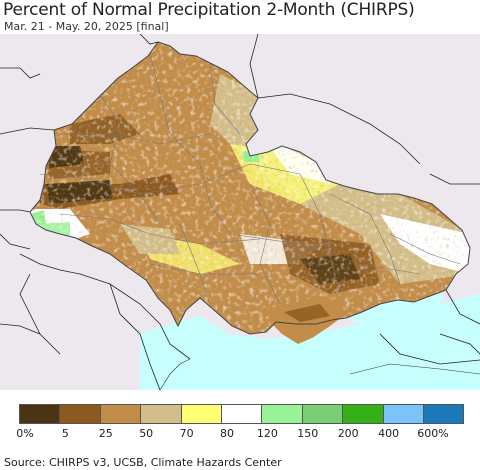  I want to click on map-subtitle: Mar. 21 - May. 20, 2025 [final], so click(86, 26).